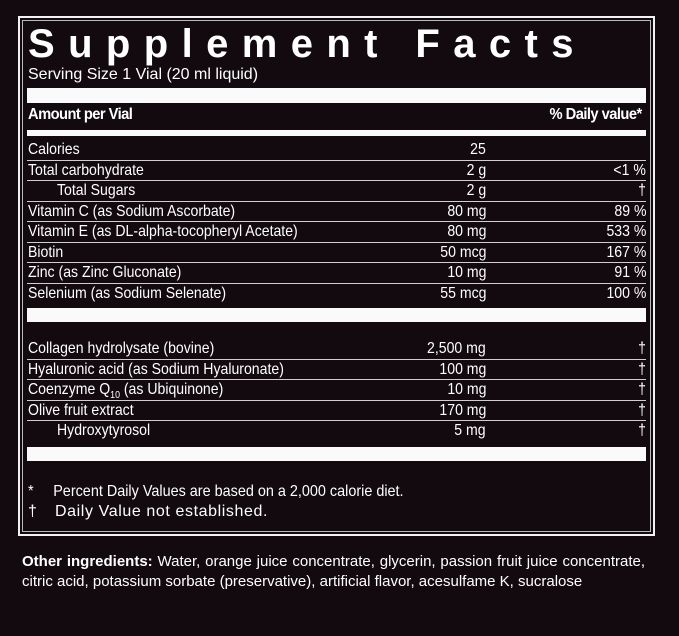  What do you see at coordinates (335, 117) in the screenshot?
I see `table-header: Amount per Vial % Daily value*` at bounding box center [335, 117].